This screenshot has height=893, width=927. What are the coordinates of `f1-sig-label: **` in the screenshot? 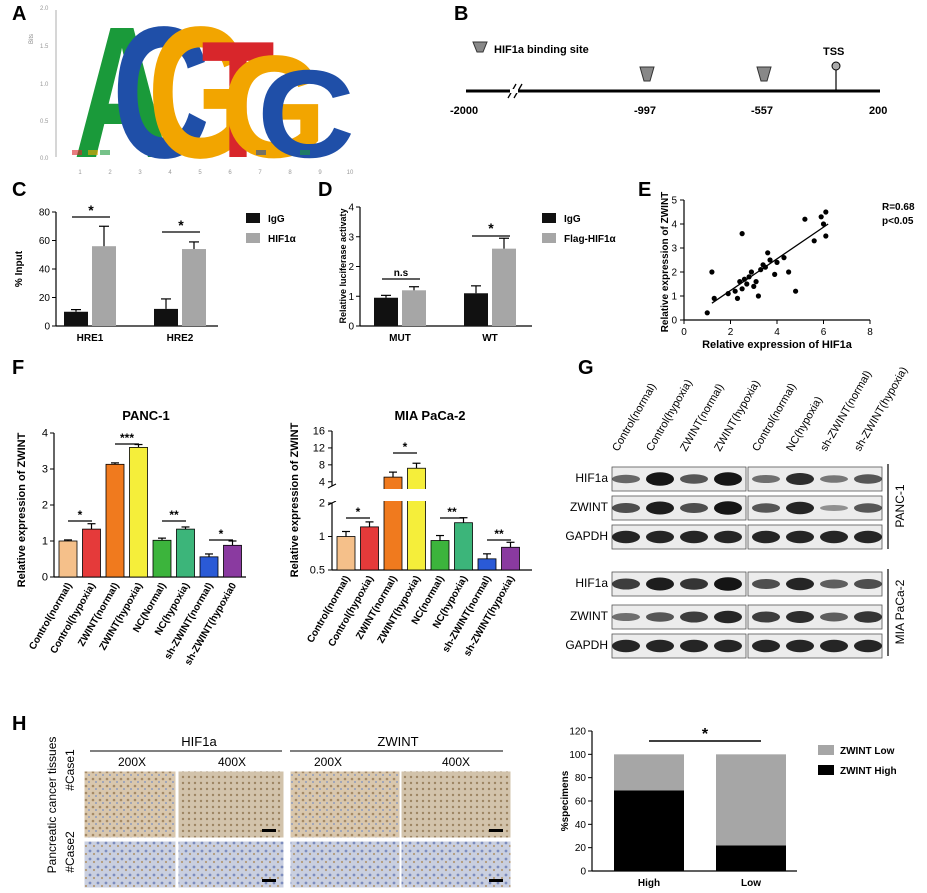 It's located at (174, 515).